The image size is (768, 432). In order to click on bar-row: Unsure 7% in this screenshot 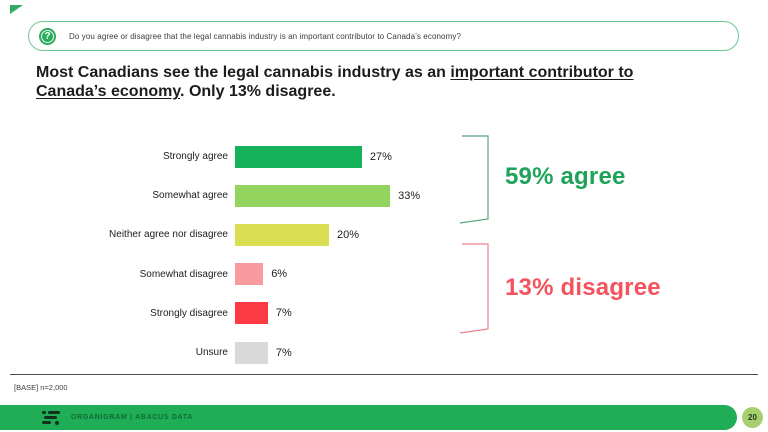, I will do `click(384, 352)`.